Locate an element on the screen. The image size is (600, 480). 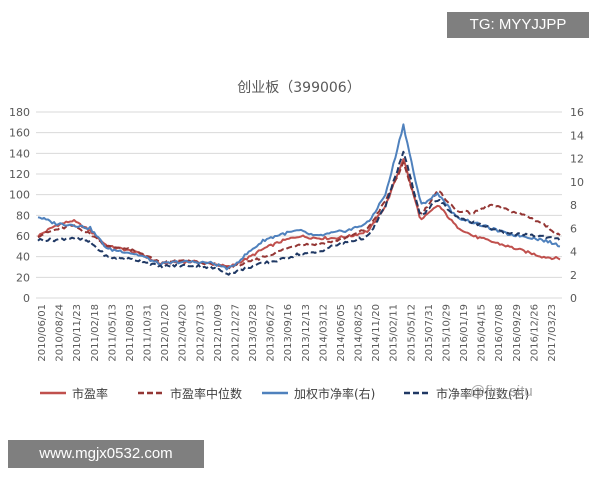
legend-label: 市净率中位数(右) is located at coordinates (482, 393).